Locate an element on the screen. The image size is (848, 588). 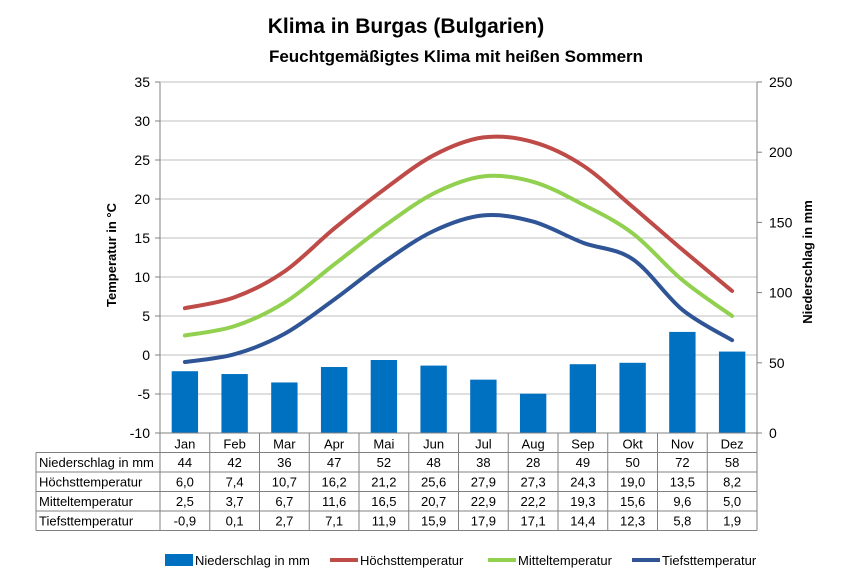
table-cell: 28 is located at coordinates (533, 462).